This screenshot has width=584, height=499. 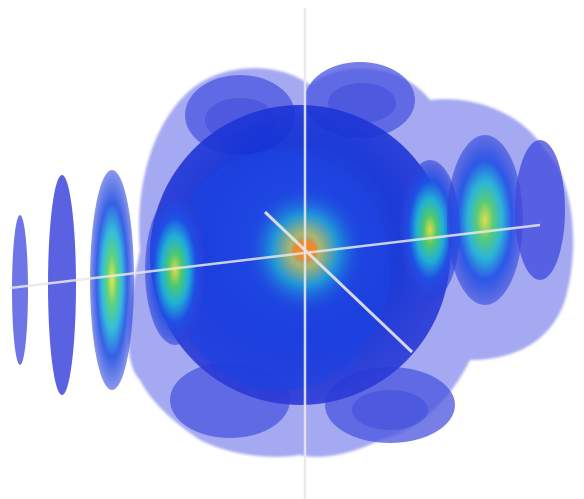 I want to click on left-lobes, so click(x=108, y=282).